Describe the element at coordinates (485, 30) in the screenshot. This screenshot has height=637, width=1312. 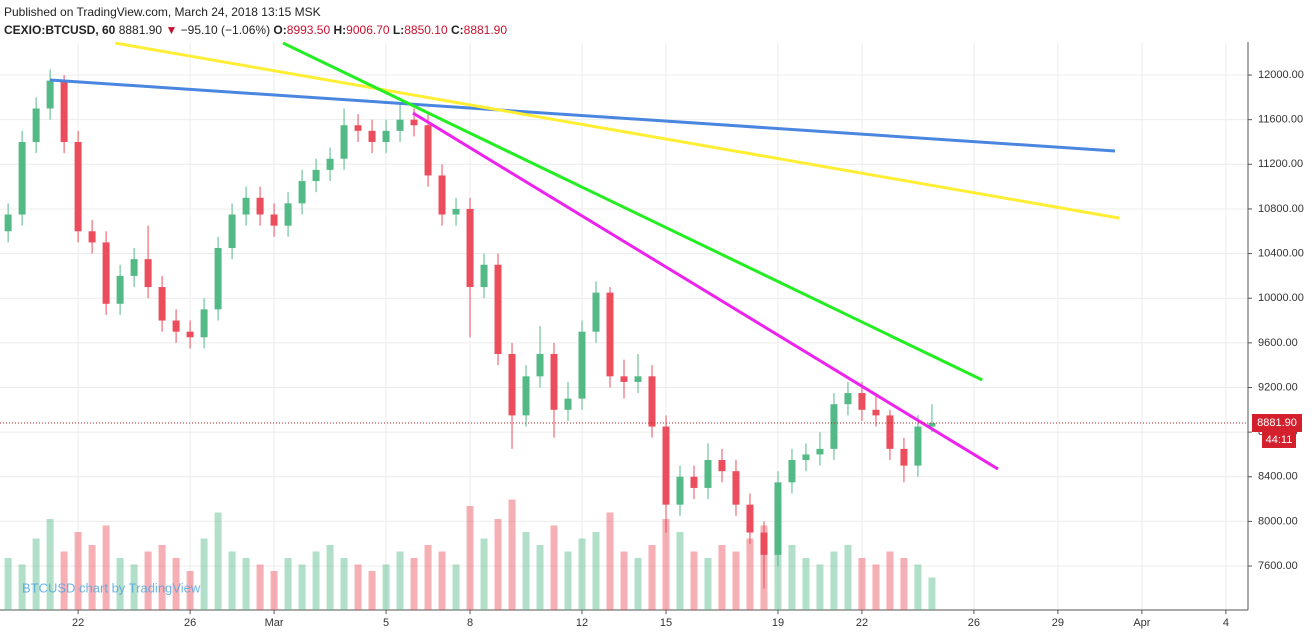
I see `close: 8881.90` at that location.